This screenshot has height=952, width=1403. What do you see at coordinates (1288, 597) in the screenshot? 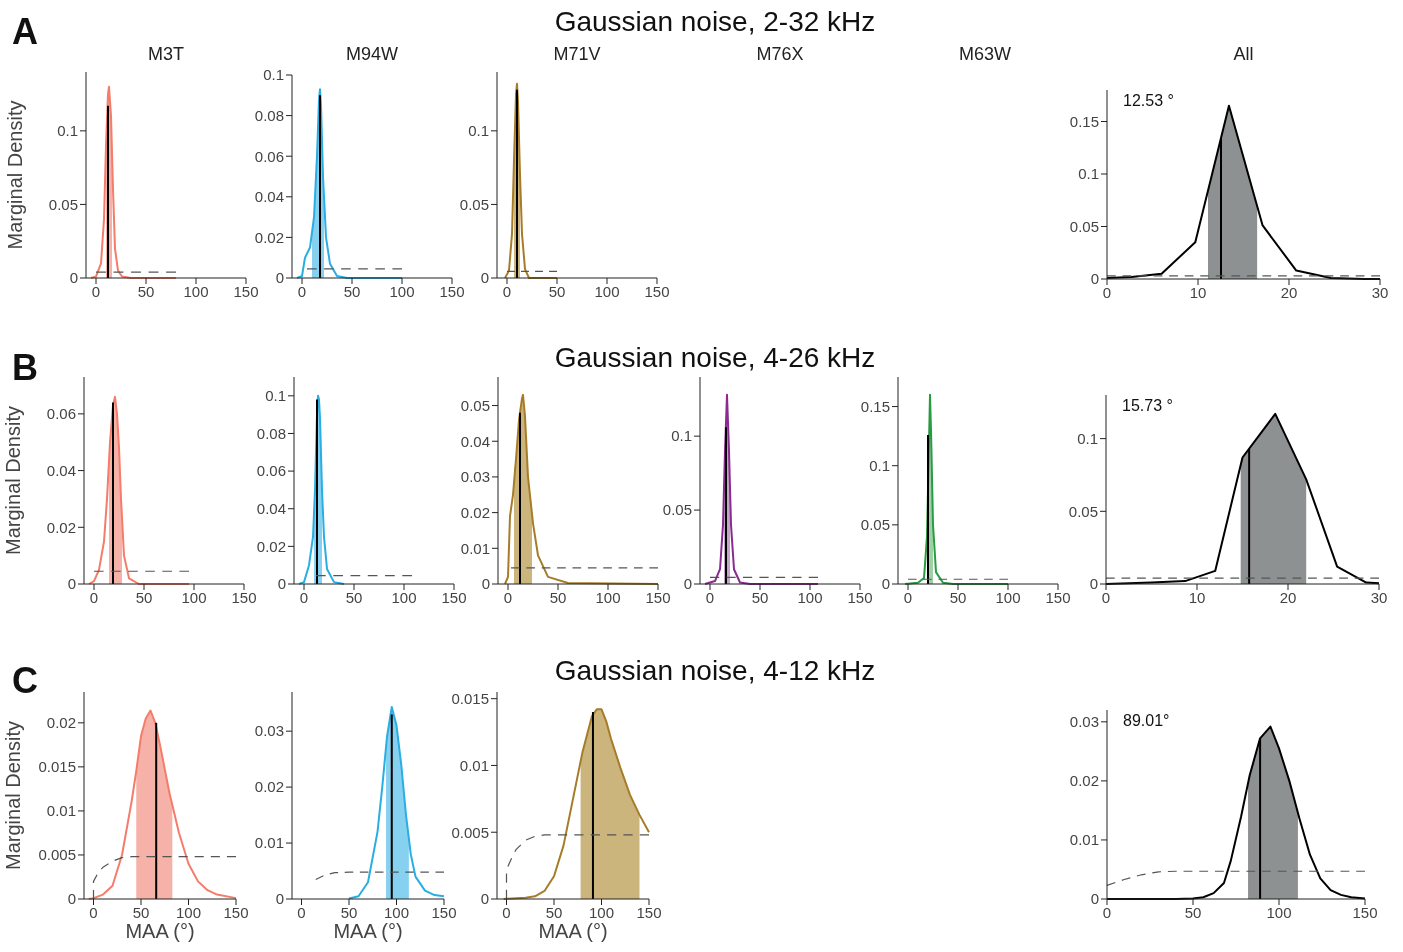
I see `x-tick-label: 20` at bounding box center [1288, 597].